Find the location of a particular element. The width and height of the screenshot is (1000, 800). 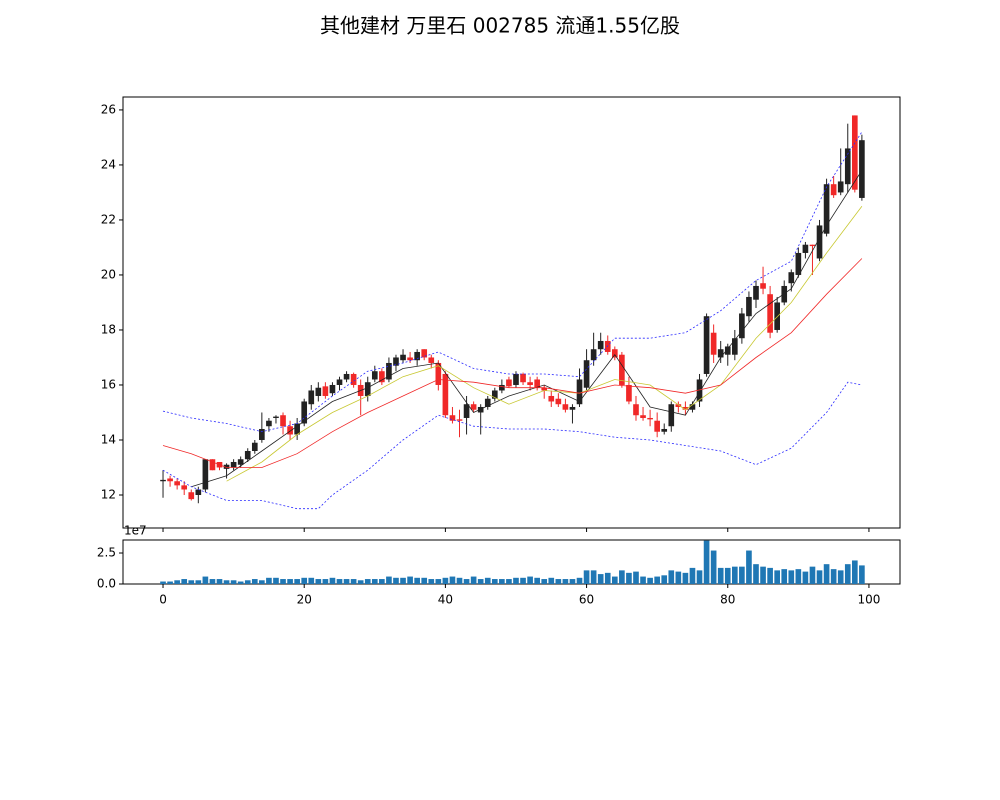

x-tick-label: 0 is located at coordinates (163, 600).